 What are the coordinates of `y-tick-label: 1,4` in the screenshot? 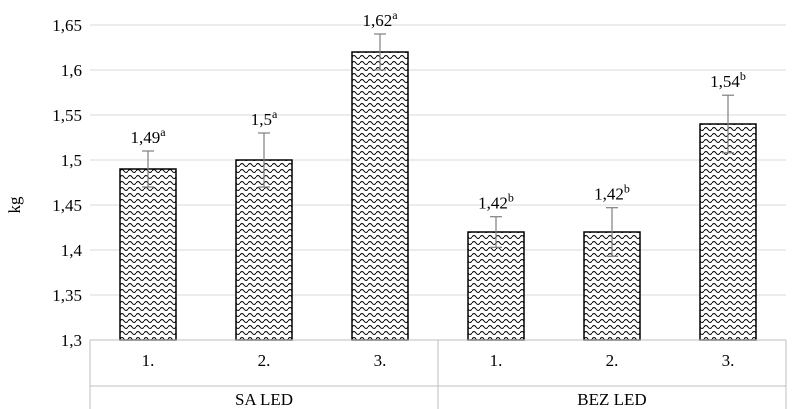 It's located at (72, 250).